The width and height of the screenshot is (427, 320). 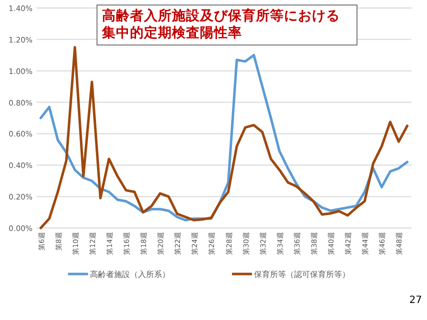 What do you see at coordinates (302, 274) in the screenshot?
I see `legend-label: 保育所等（認可保育所等）` at bounding box center [302, 274].